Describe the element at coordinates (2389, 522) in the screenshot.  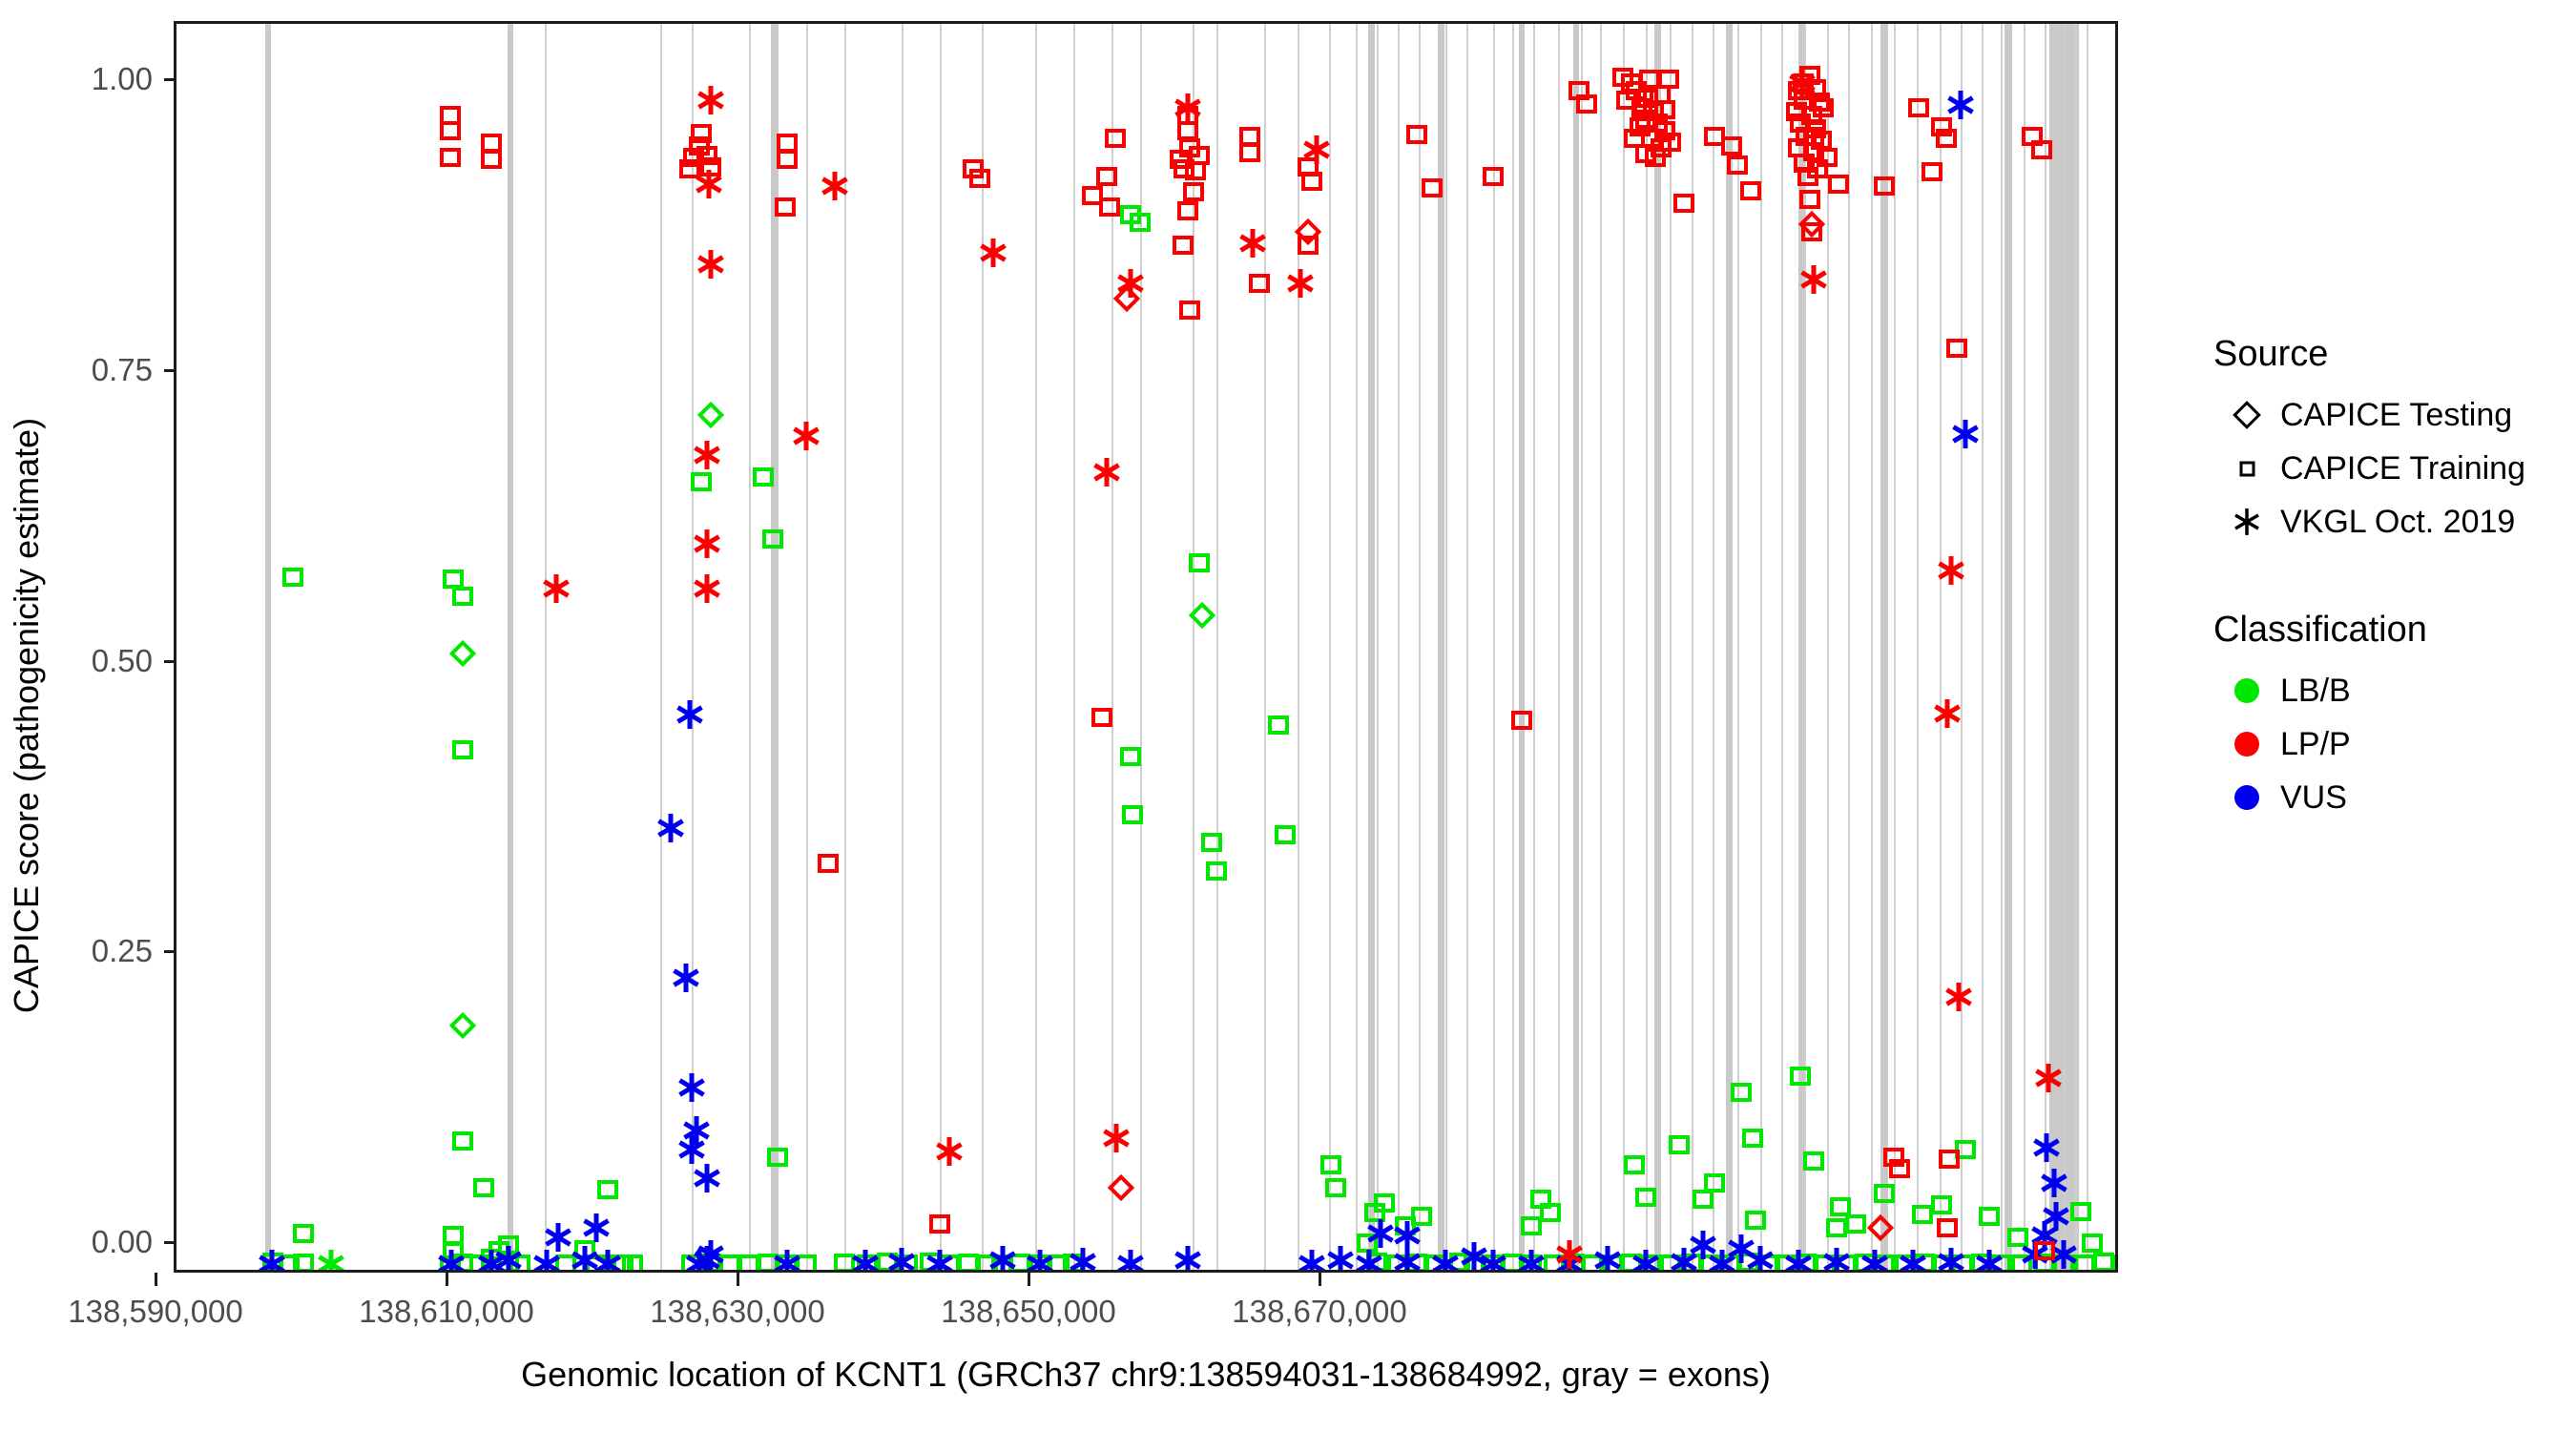
I see `legend-item-source: VKGL Oct. 2019` at that location.